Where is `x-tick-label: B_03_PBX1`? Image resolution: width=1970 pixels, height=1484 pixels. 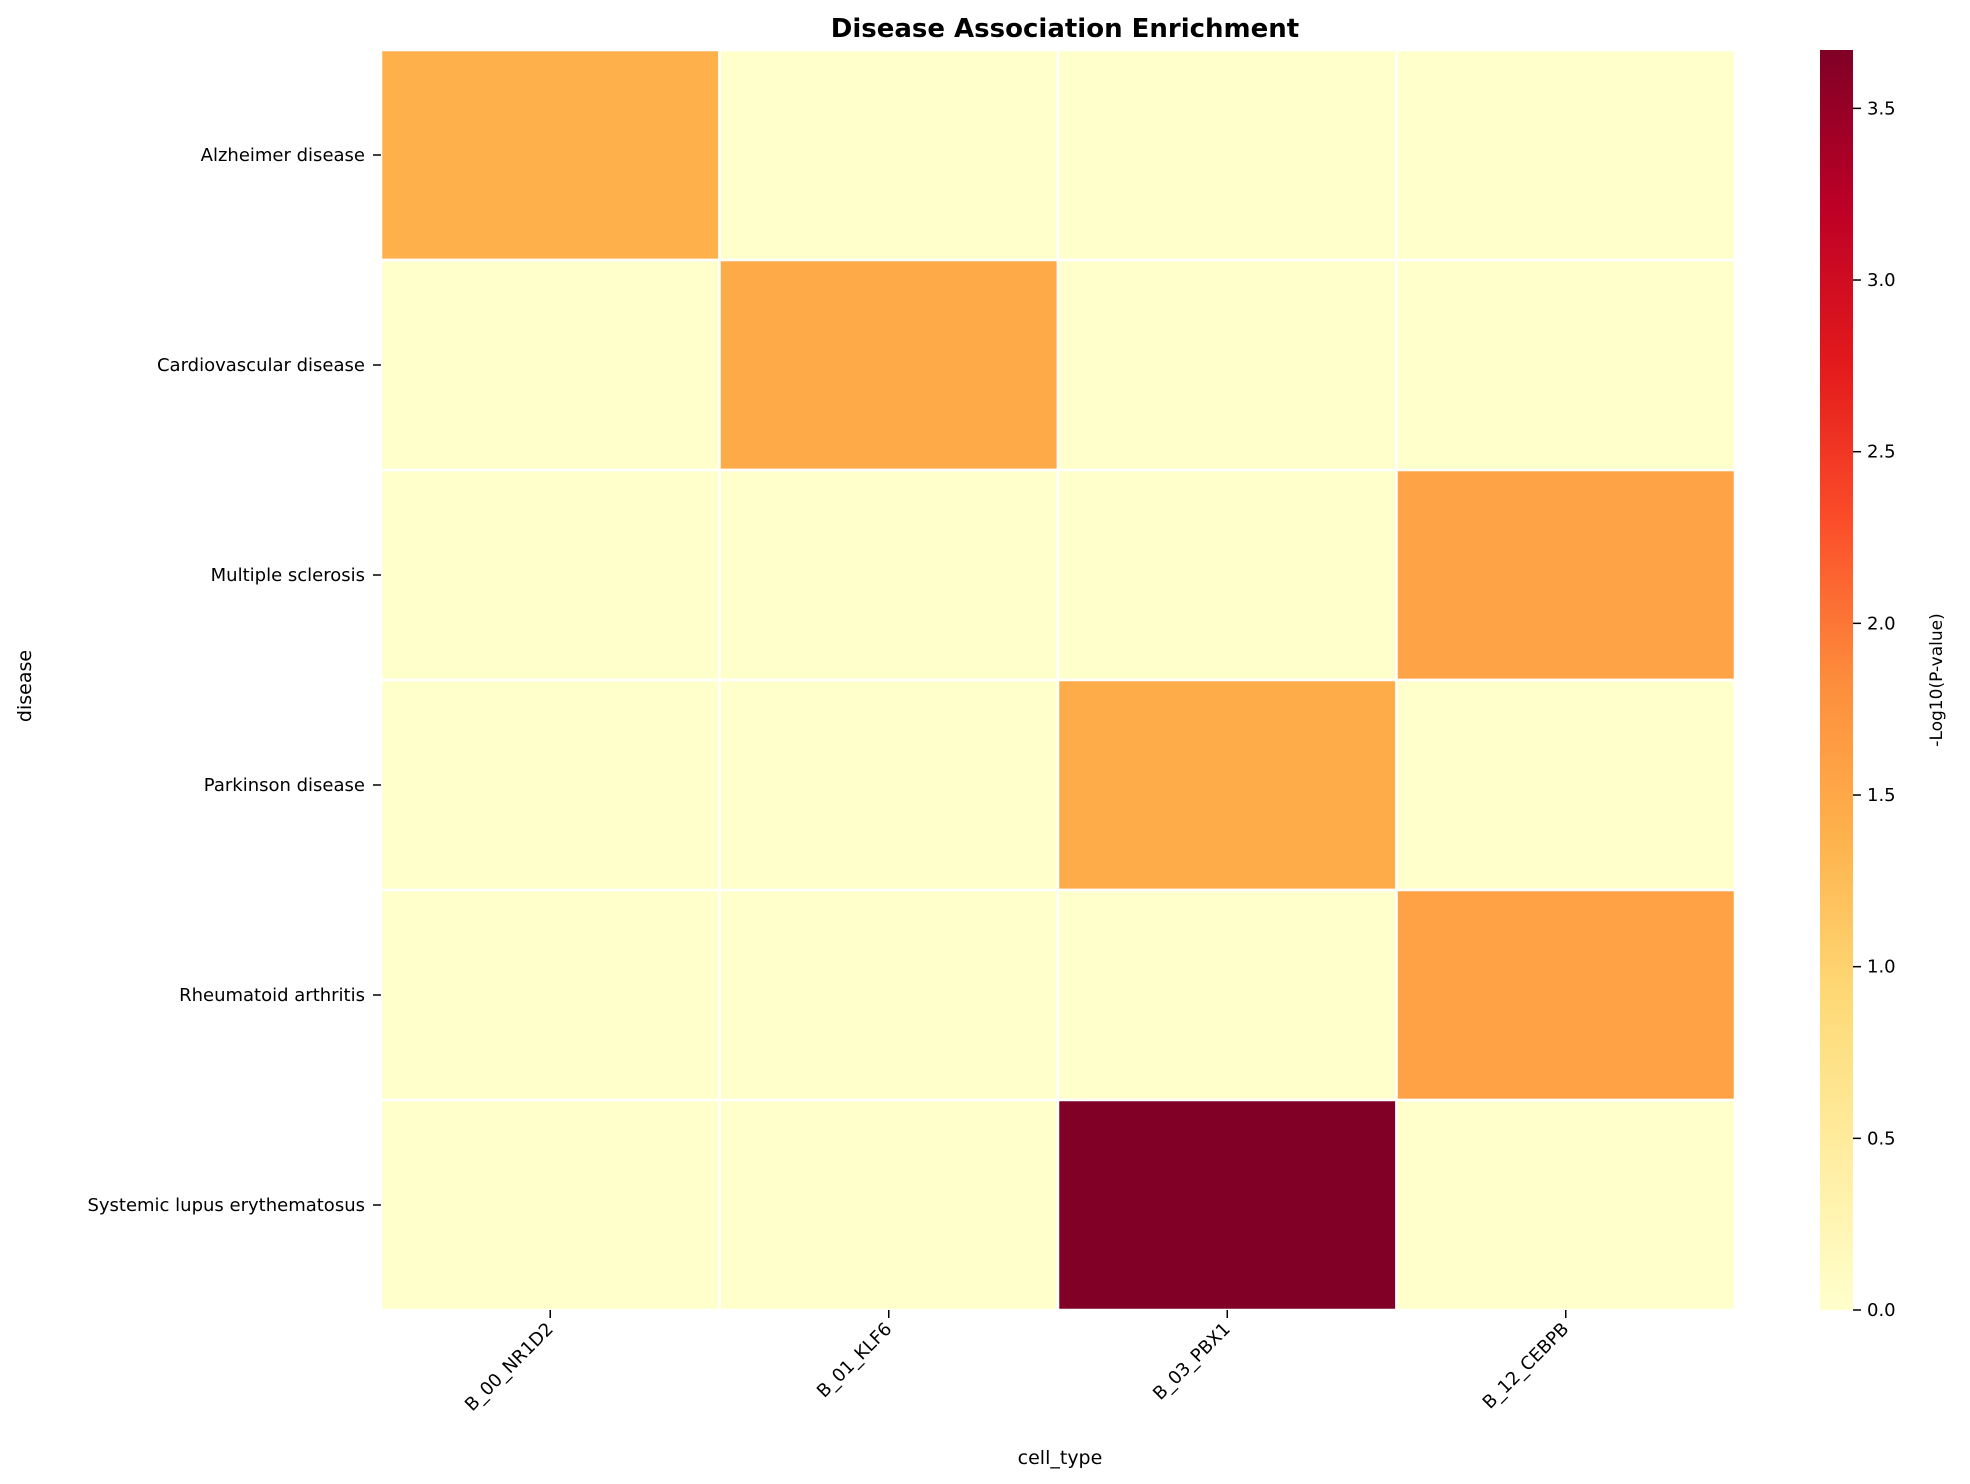 x-tick-label: B_03_PBX1 is located at coordinates (1192, 1362).